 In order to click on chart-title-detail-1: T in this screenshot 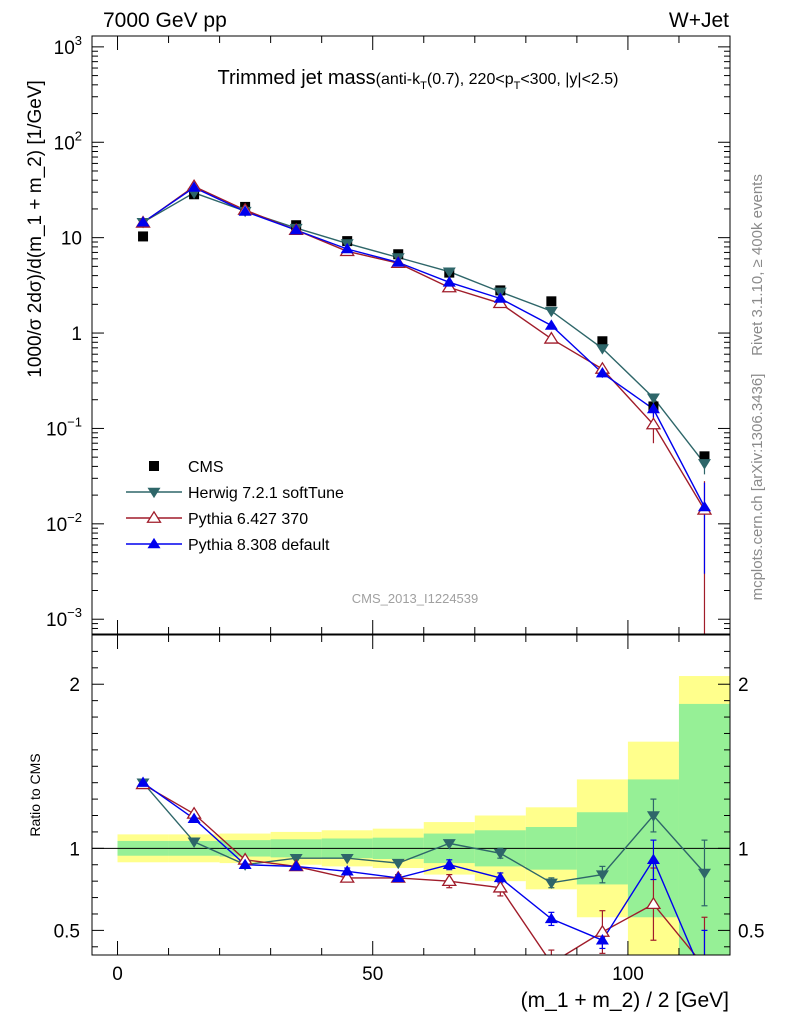, I will do `click(423, 86)`.